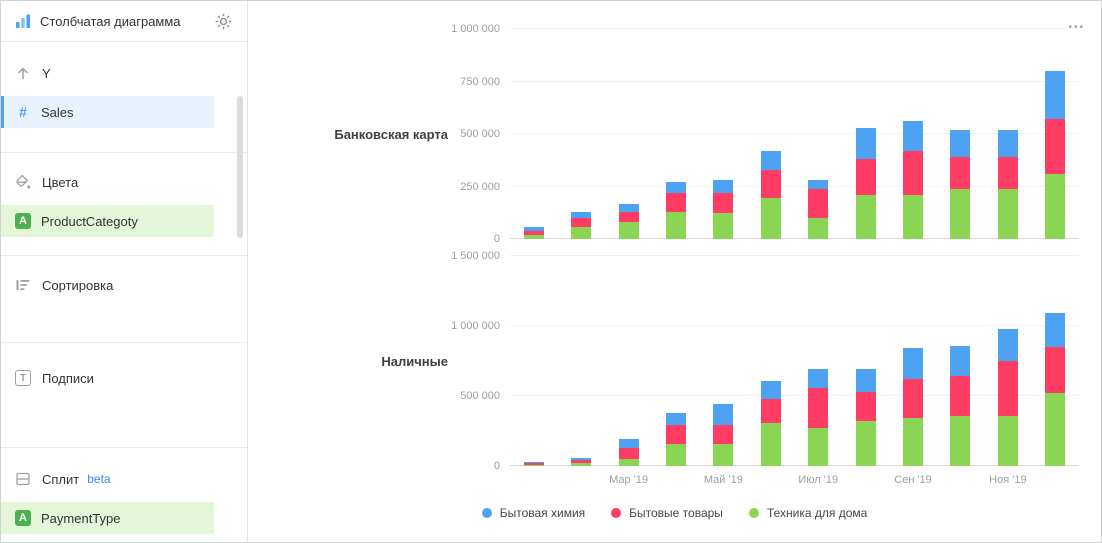  What do you see at coordinates (240, 167) in the screenshot?
I see `sidebar-scrollbar` at bounding box center [240, 167].